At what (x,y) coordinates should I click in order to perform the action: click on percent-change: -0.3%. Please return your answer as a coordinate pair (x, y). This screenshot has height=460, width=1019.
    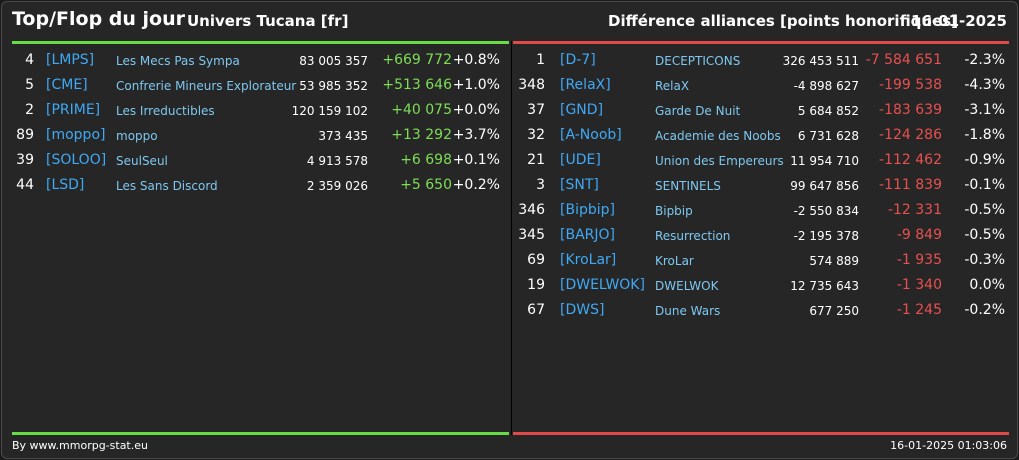
    Looking at the image, I should click on (984, 260).